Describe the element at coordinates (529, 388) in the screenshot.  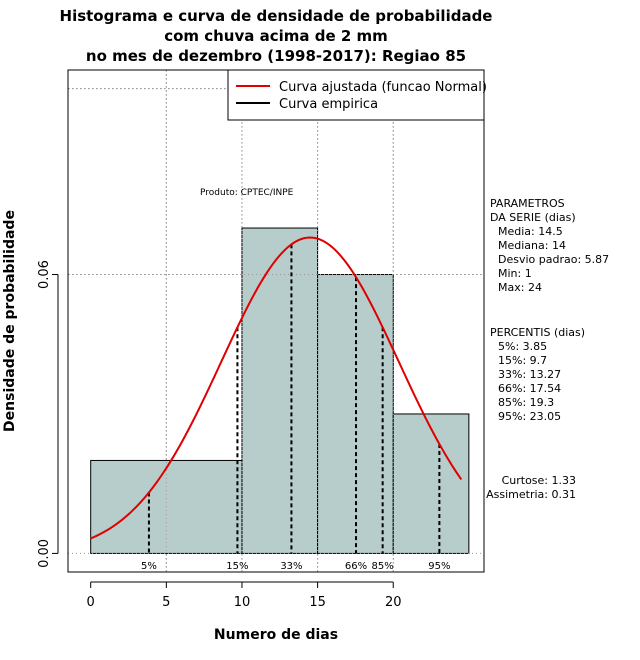
I see `percentis-line-5: 66%: 17.54` at that location.